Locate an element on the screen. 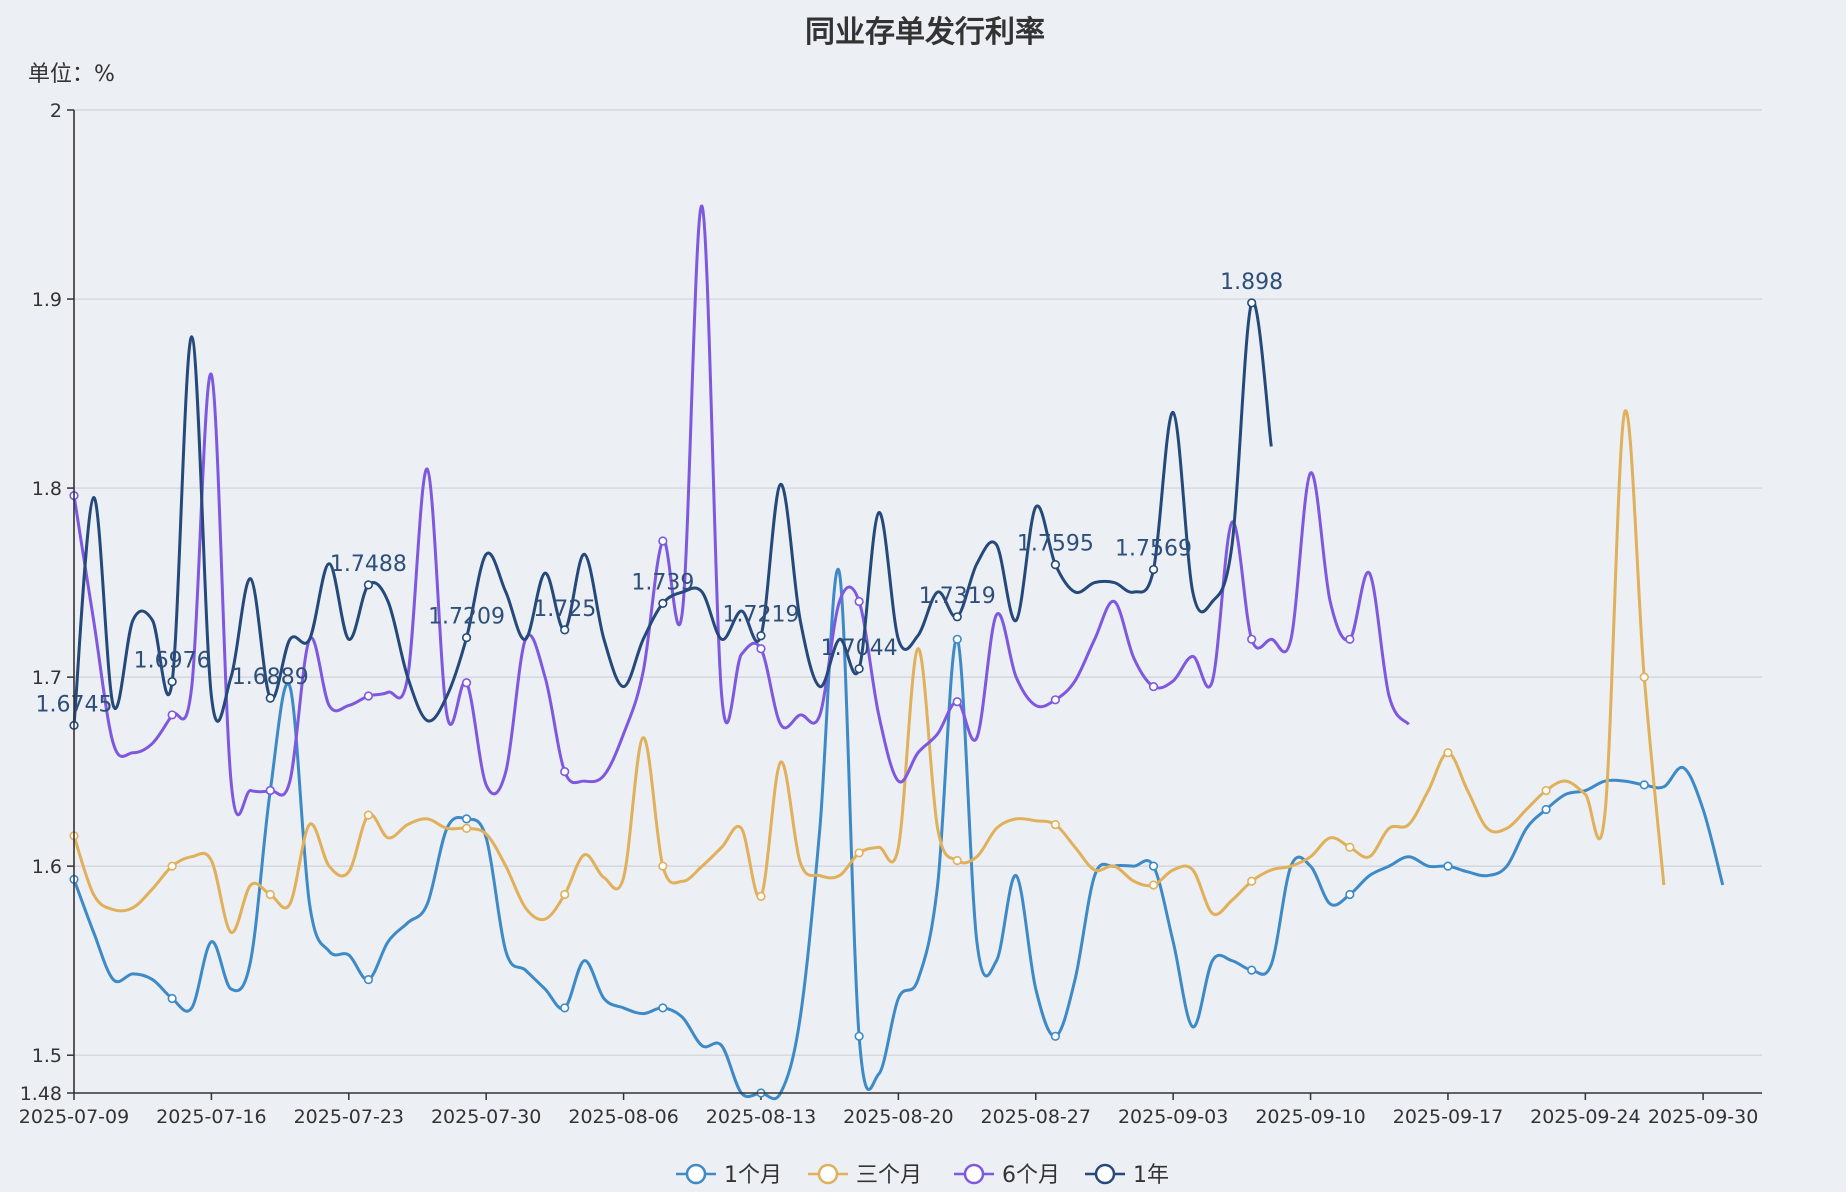 The width and height of the screenshot is (1846, 1192). x-tick-label: 2025-09-03 is located at coordinates (1173, 1117).